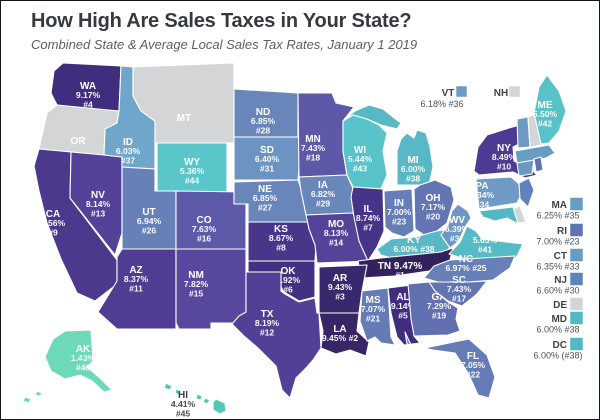  Describe the element at coordinates (545, 105) in the screenshot. I see `state-me-label: ME` at that location.